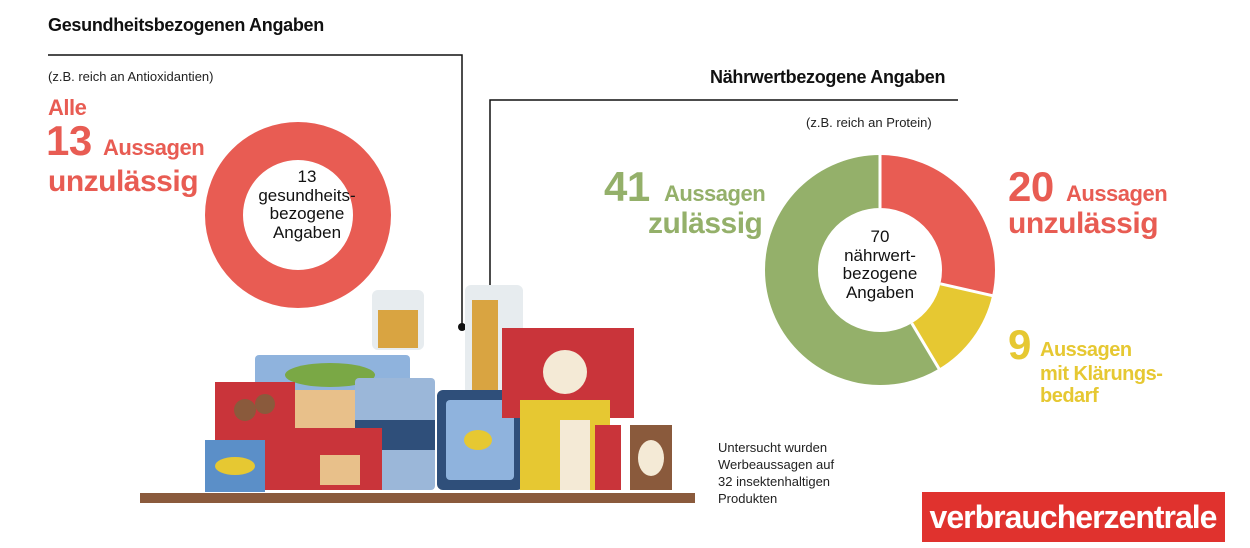 The height and width of the screenshot is (548, 1250). I want to click on chart-subtitle: (z.B. reich an Protein), so click(869, 122).